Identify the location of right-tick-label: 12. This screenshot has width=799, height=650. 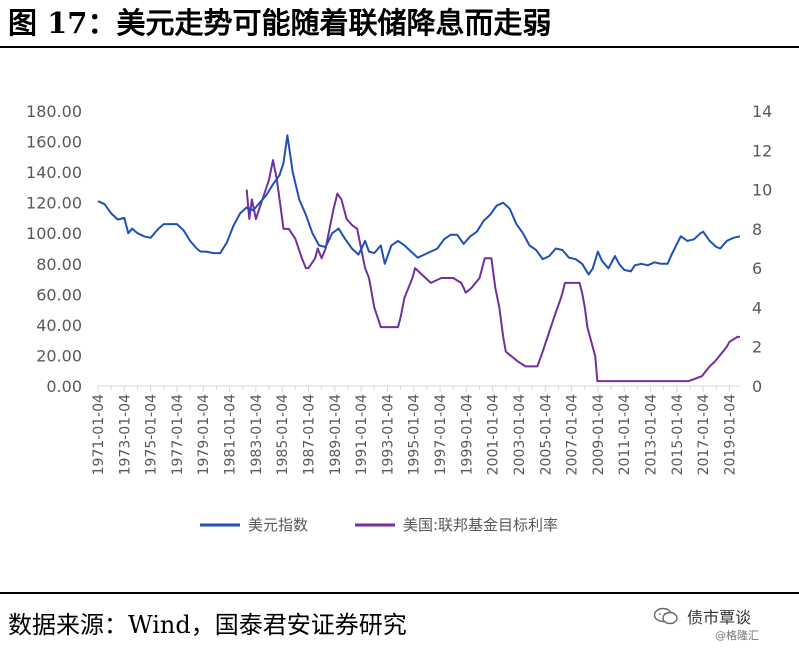
(762, 150).